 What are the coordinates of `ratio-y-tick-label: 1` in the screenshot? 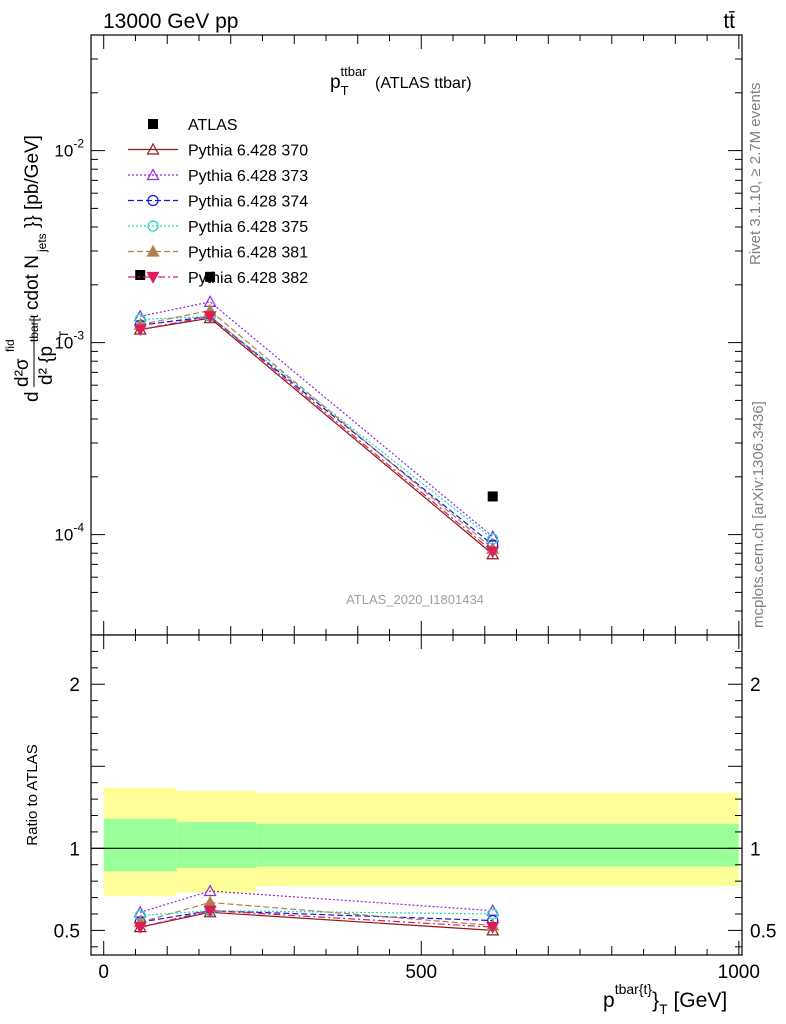 It's located at (74, 849).